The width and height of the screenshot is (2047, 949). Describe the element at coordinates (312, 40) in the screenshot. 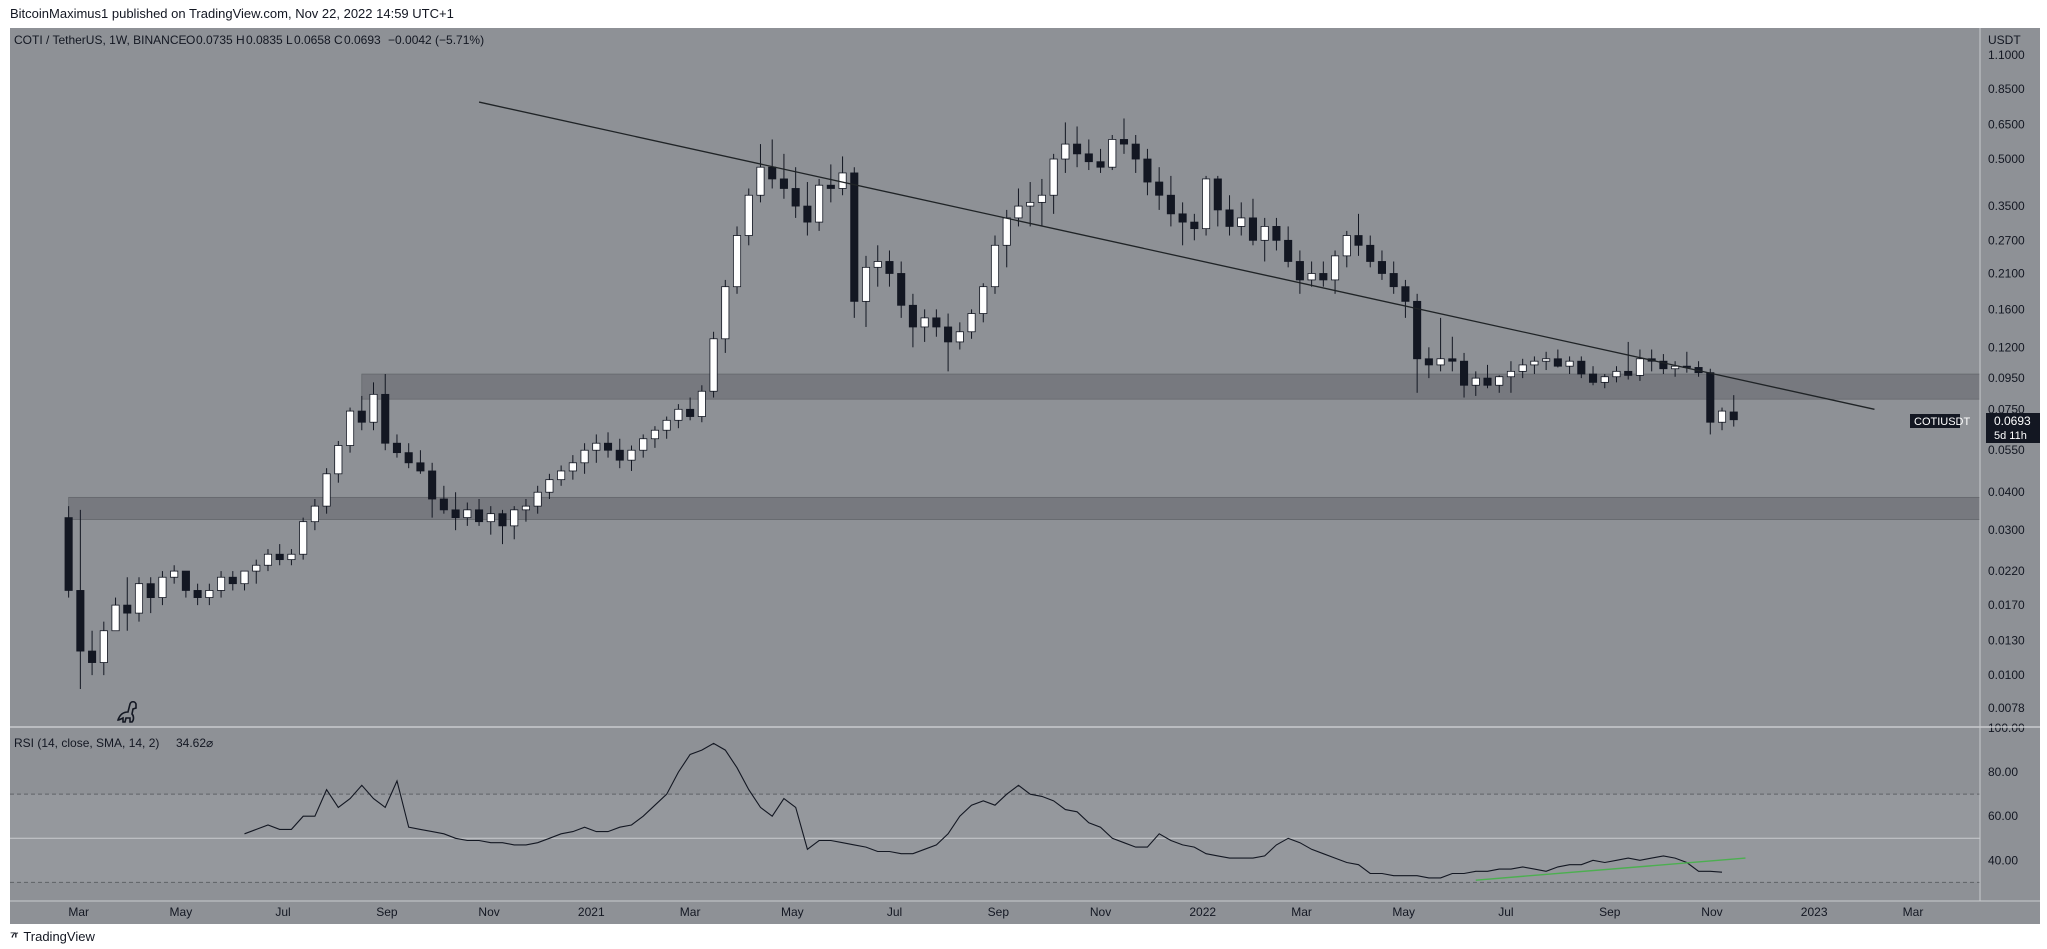

I see `ohlc-low-value: 0.0658` at that location.